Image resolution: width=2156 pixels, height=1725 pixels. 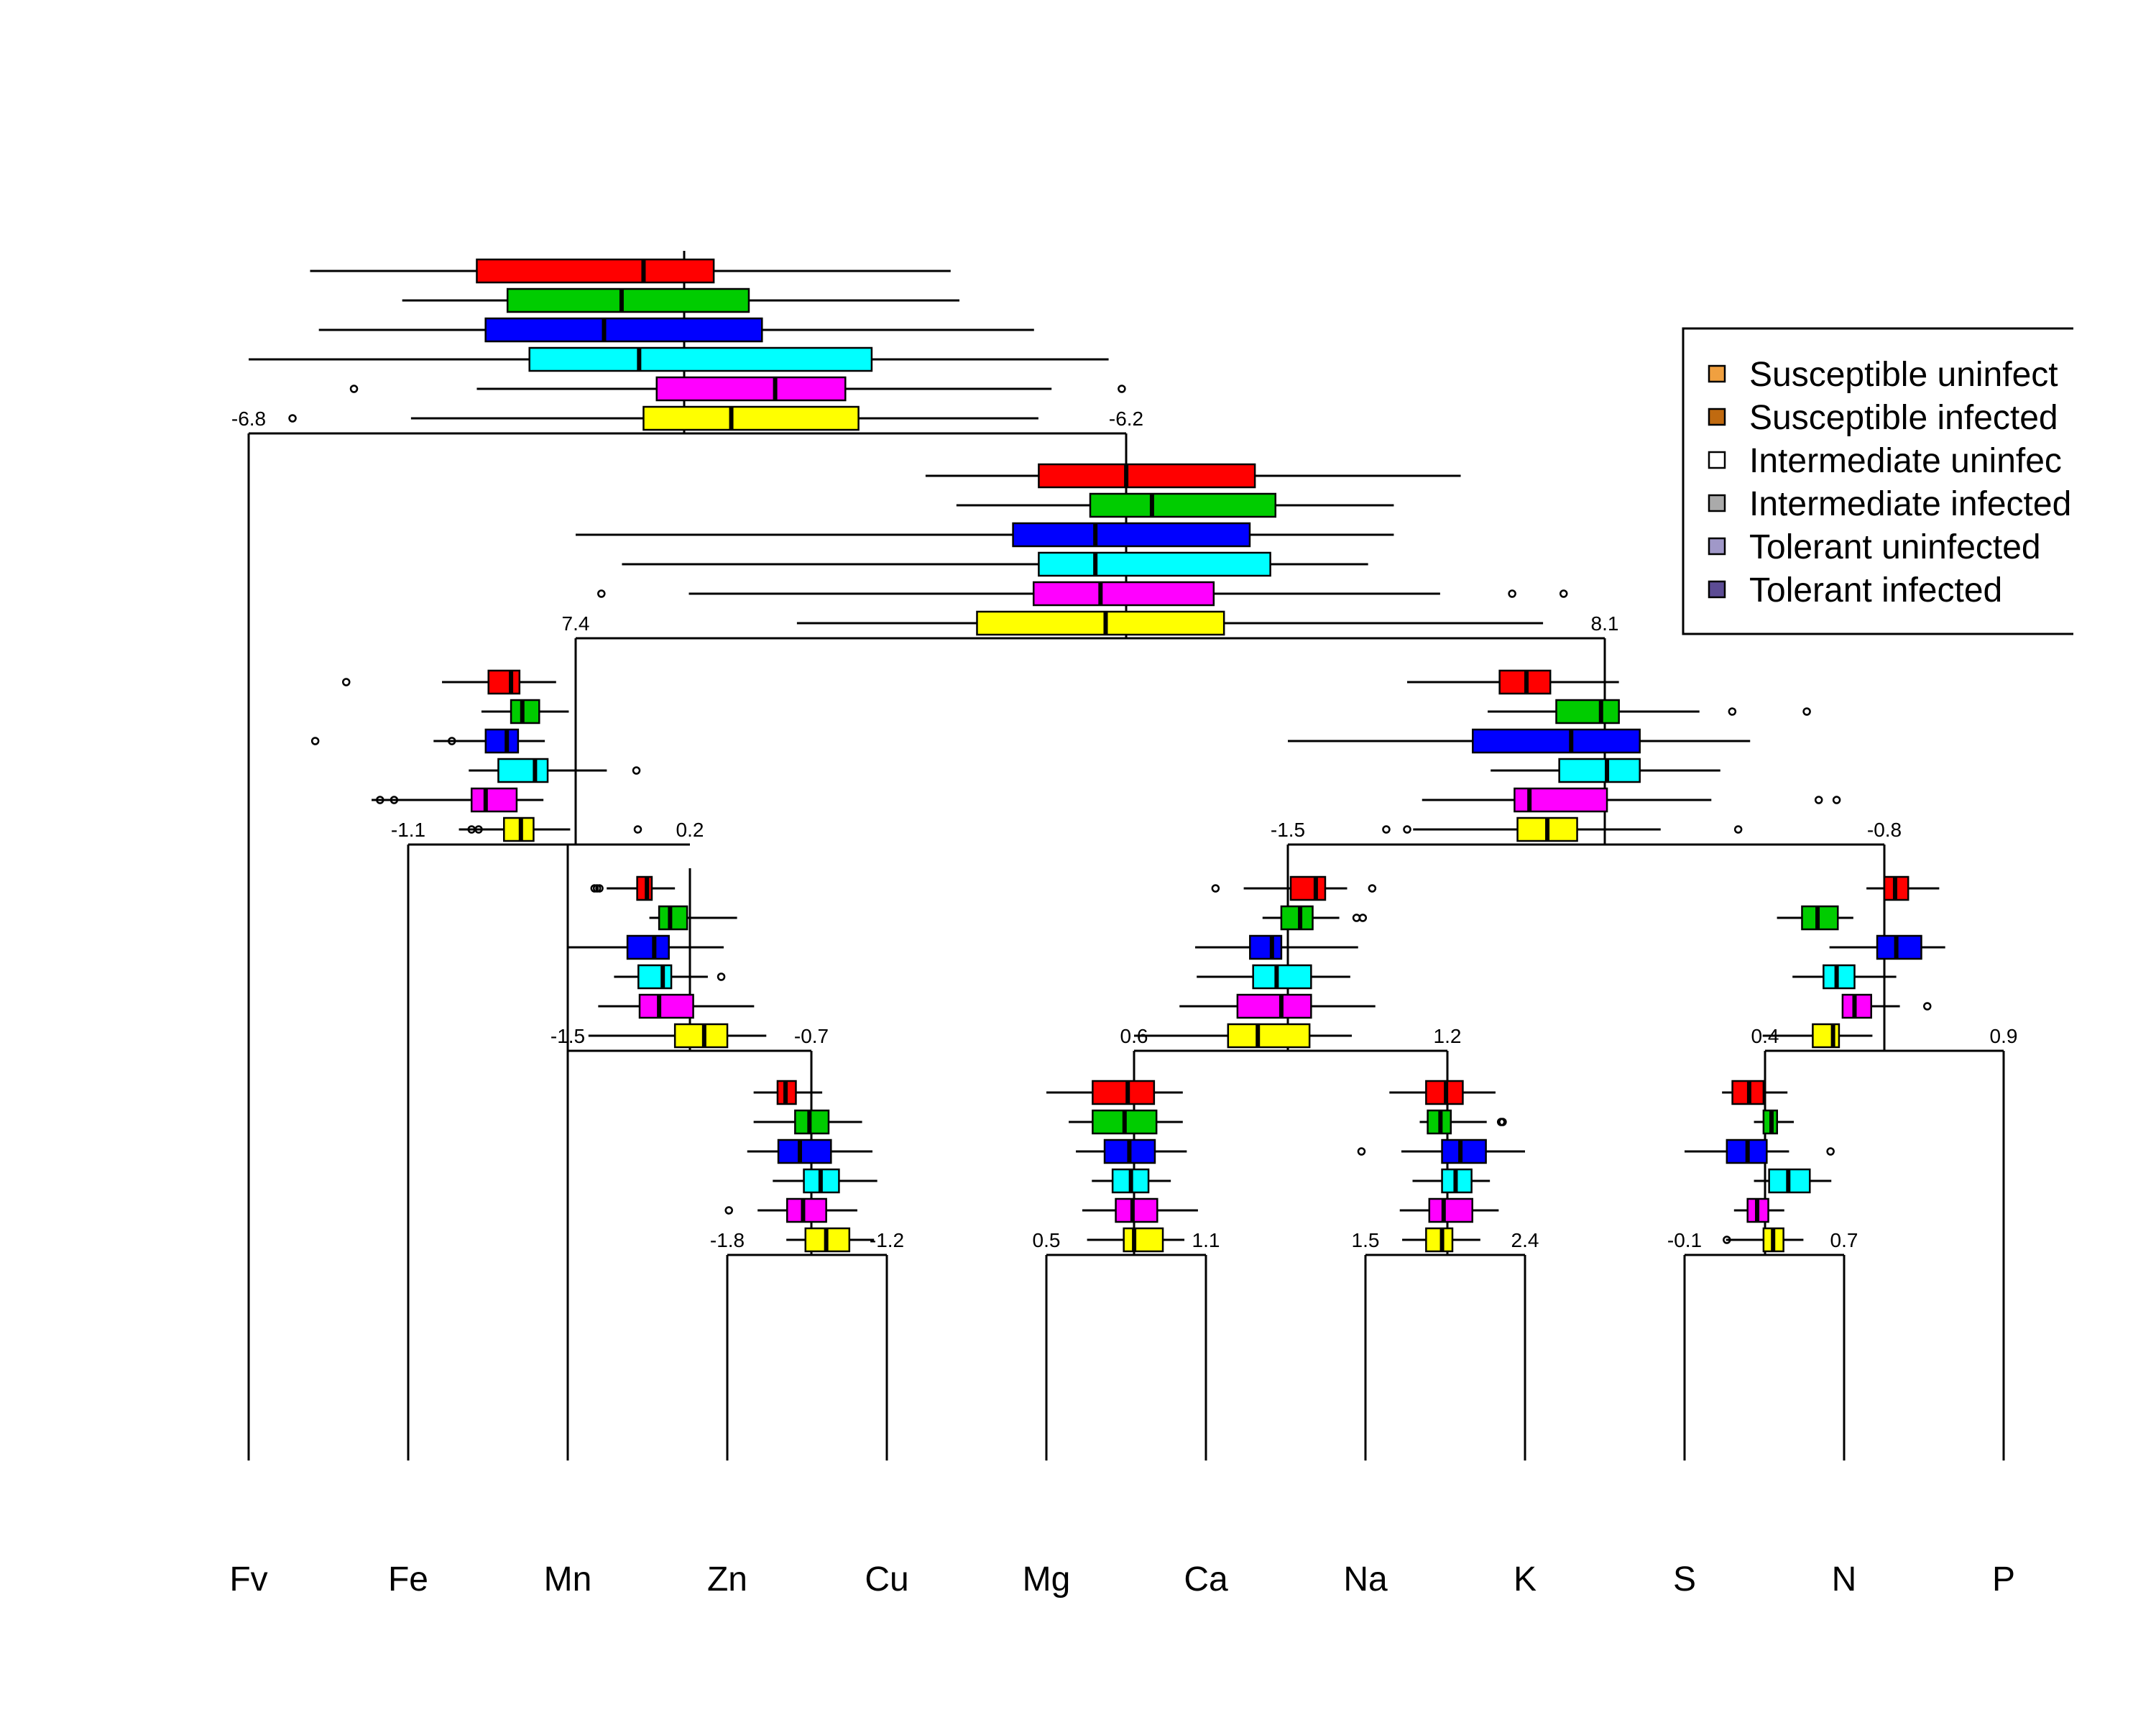 I want to click on scale-min-label: -1.5, so click(x=1288, y=830).